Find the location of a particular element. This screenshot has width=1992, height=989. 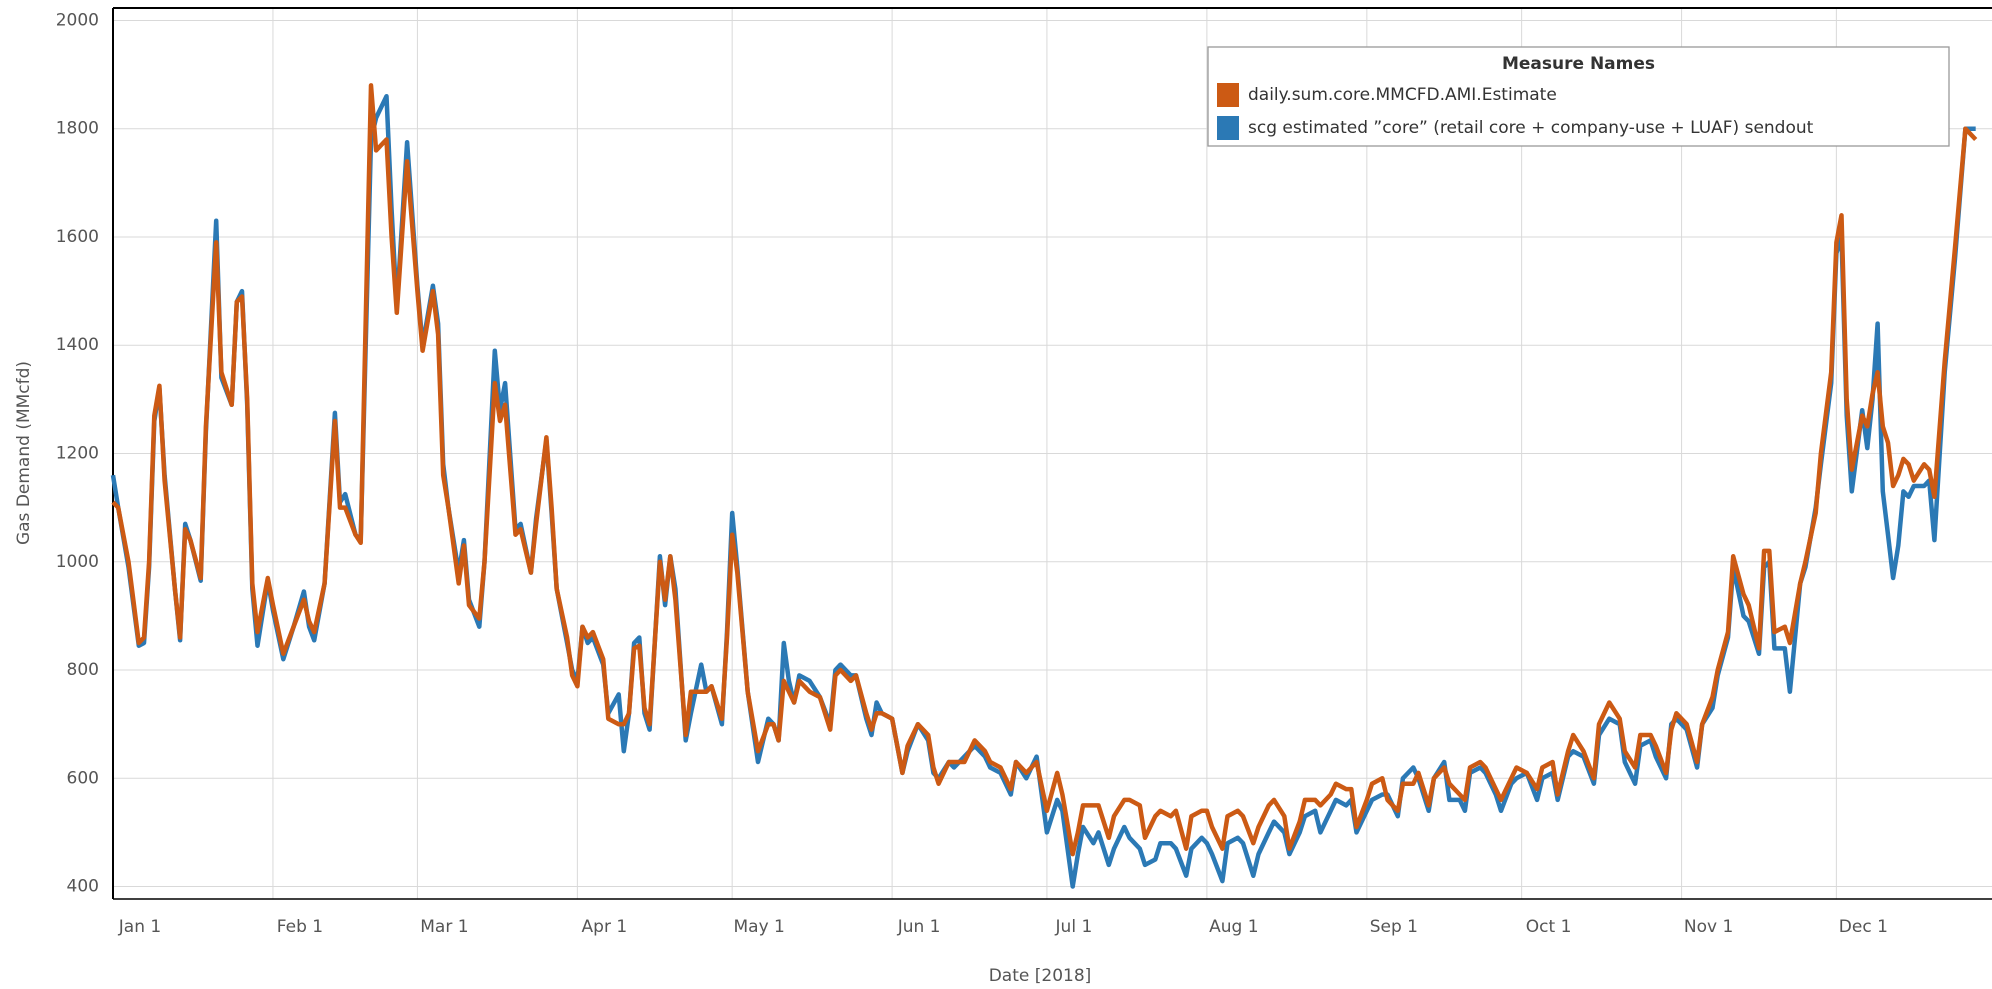

x-tick-label: Feb 1 is located at coordinates (300, 927).